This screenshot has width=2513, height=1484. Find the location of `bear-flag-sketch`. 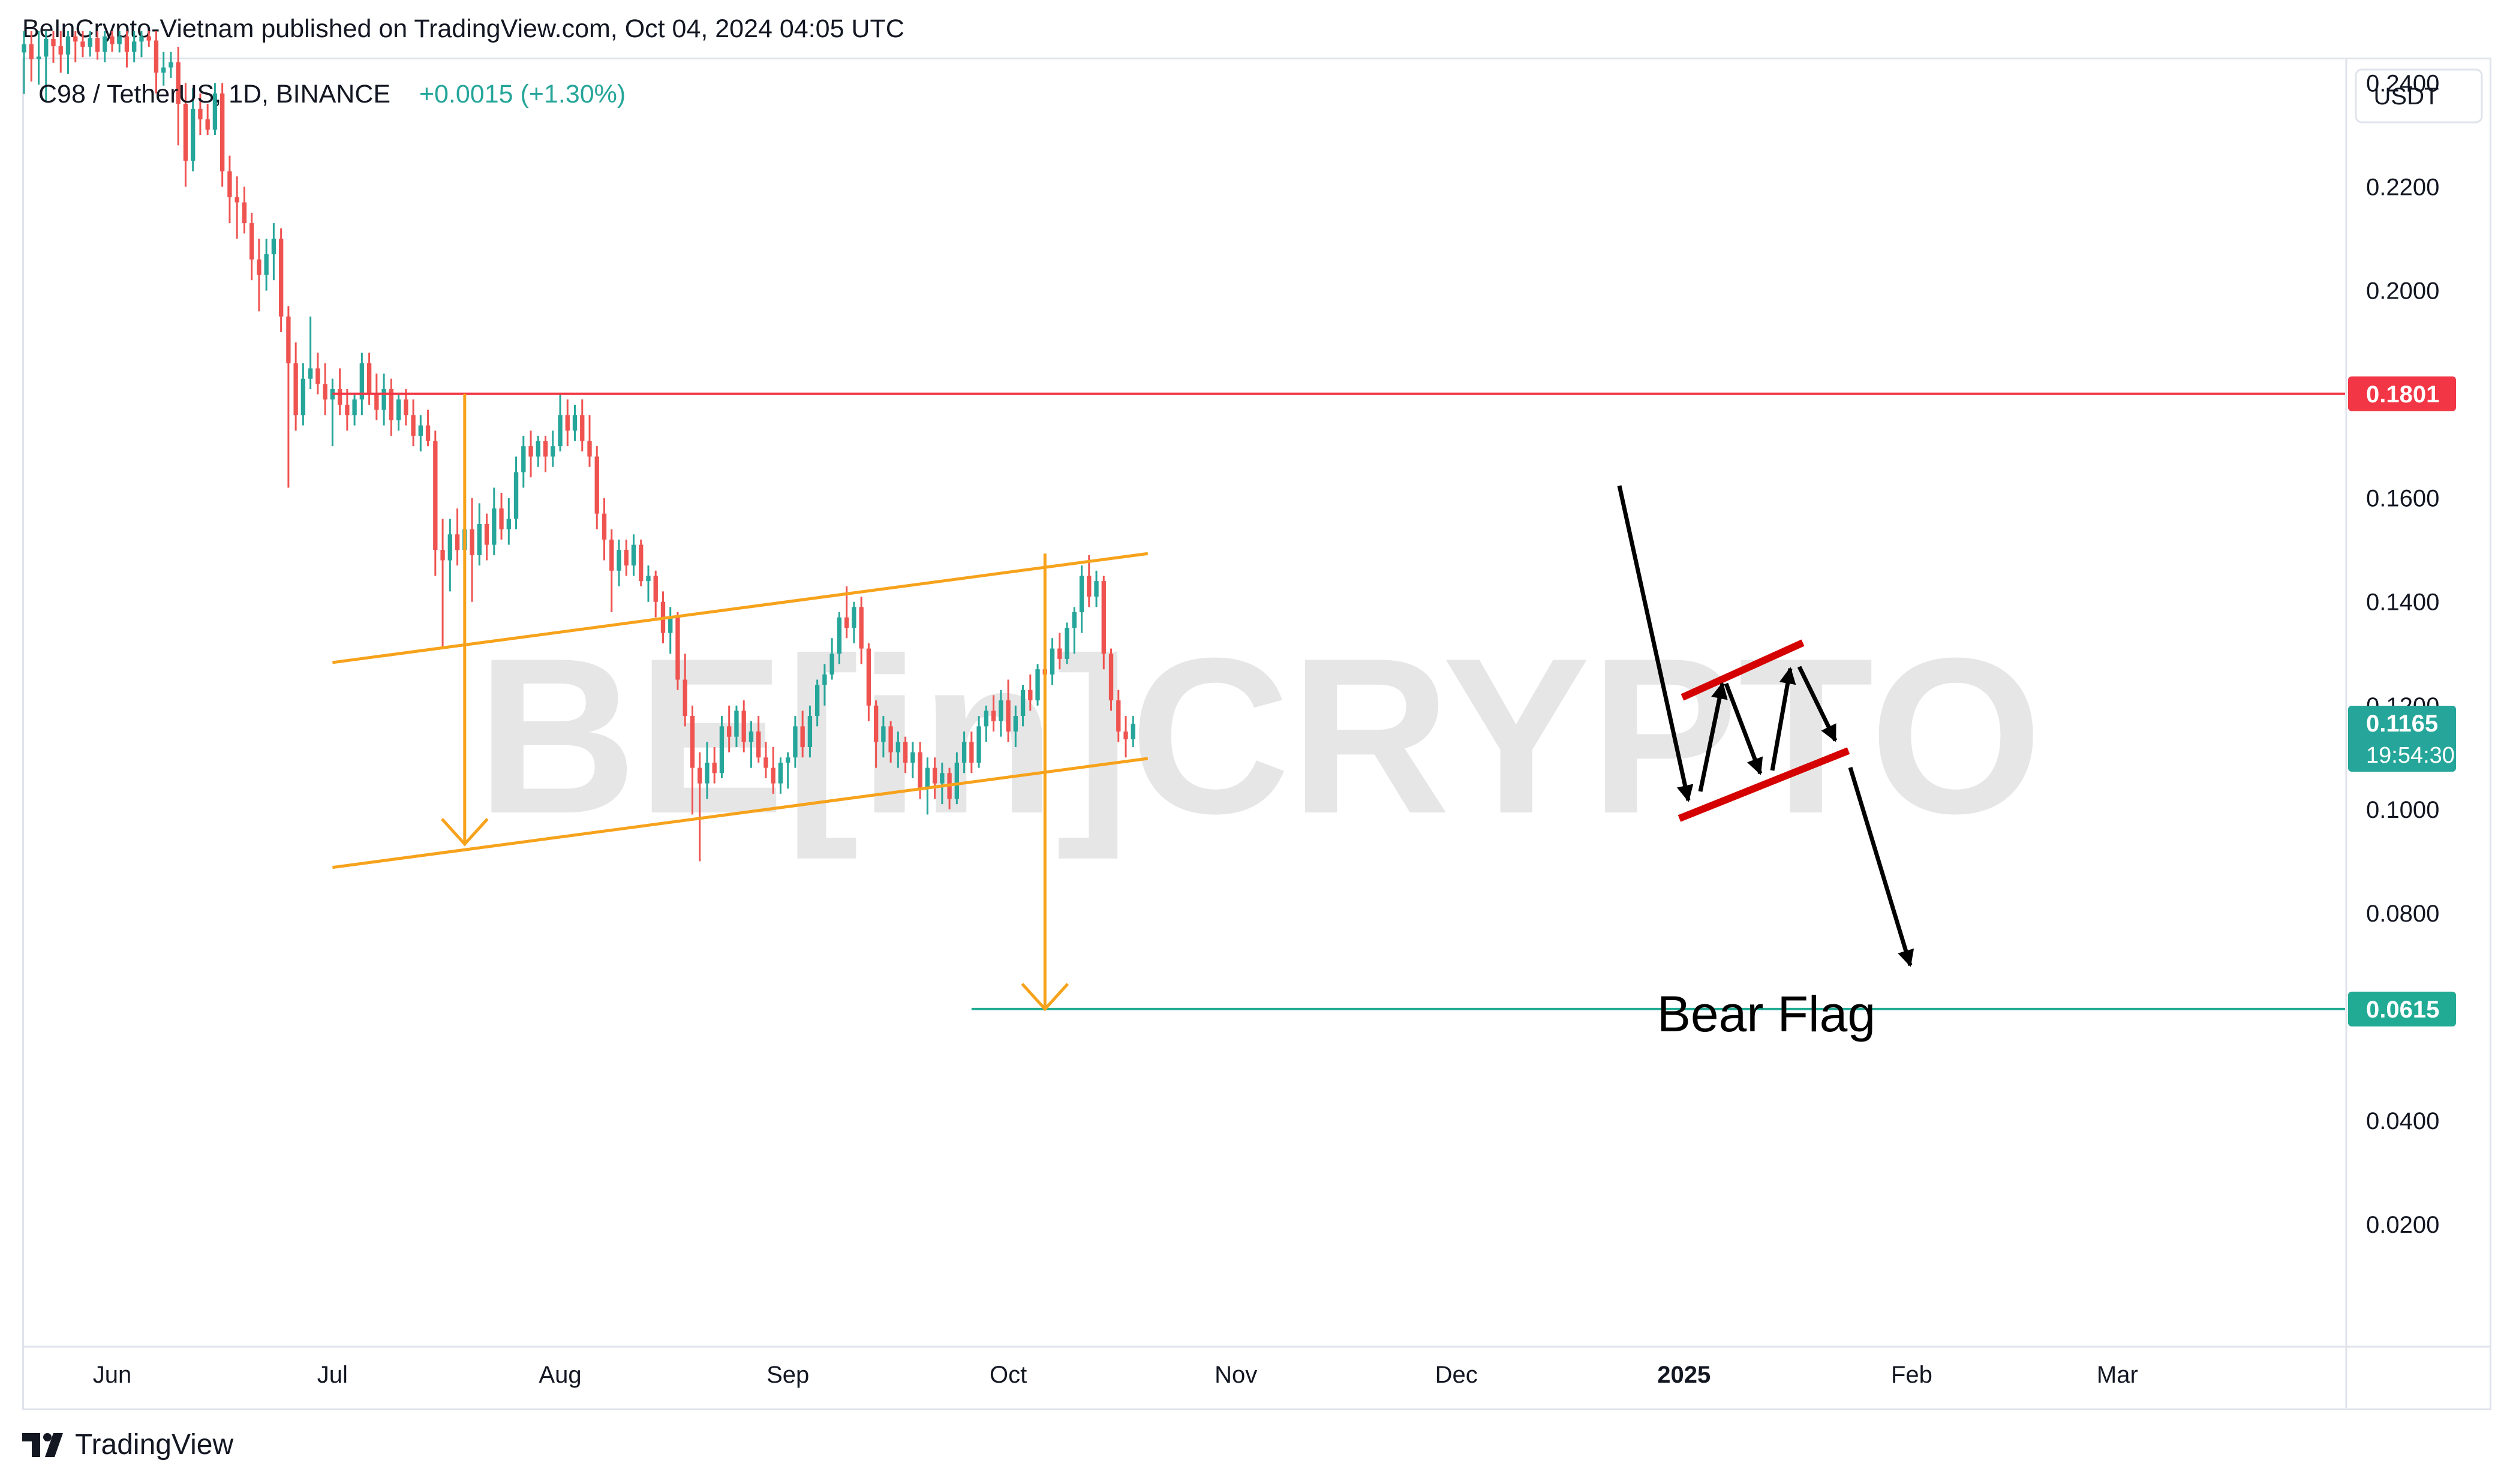

bear-flag-sketch is located at coordinates (1766, 726).